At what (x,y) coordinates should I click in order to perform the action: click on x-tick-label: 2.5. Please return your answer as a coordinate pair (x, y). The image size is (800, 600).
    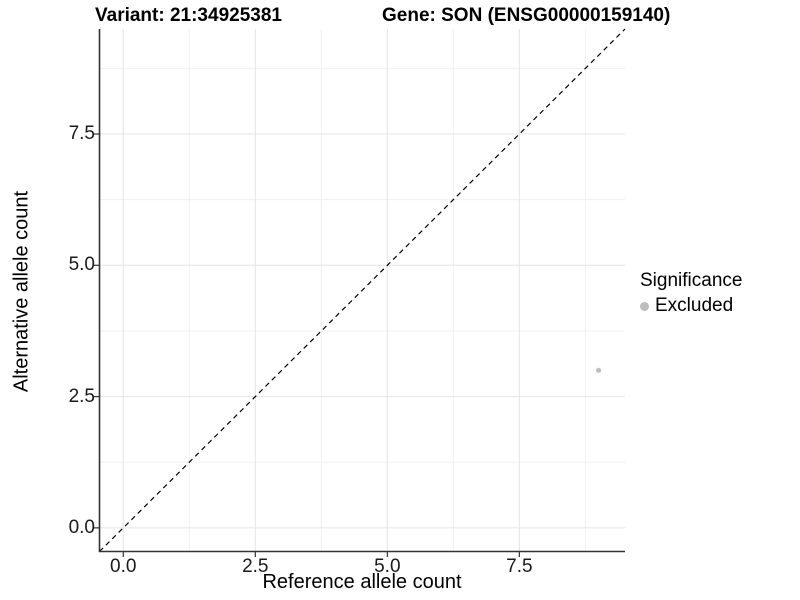
    Looking at the image, I should click on (255, 566).